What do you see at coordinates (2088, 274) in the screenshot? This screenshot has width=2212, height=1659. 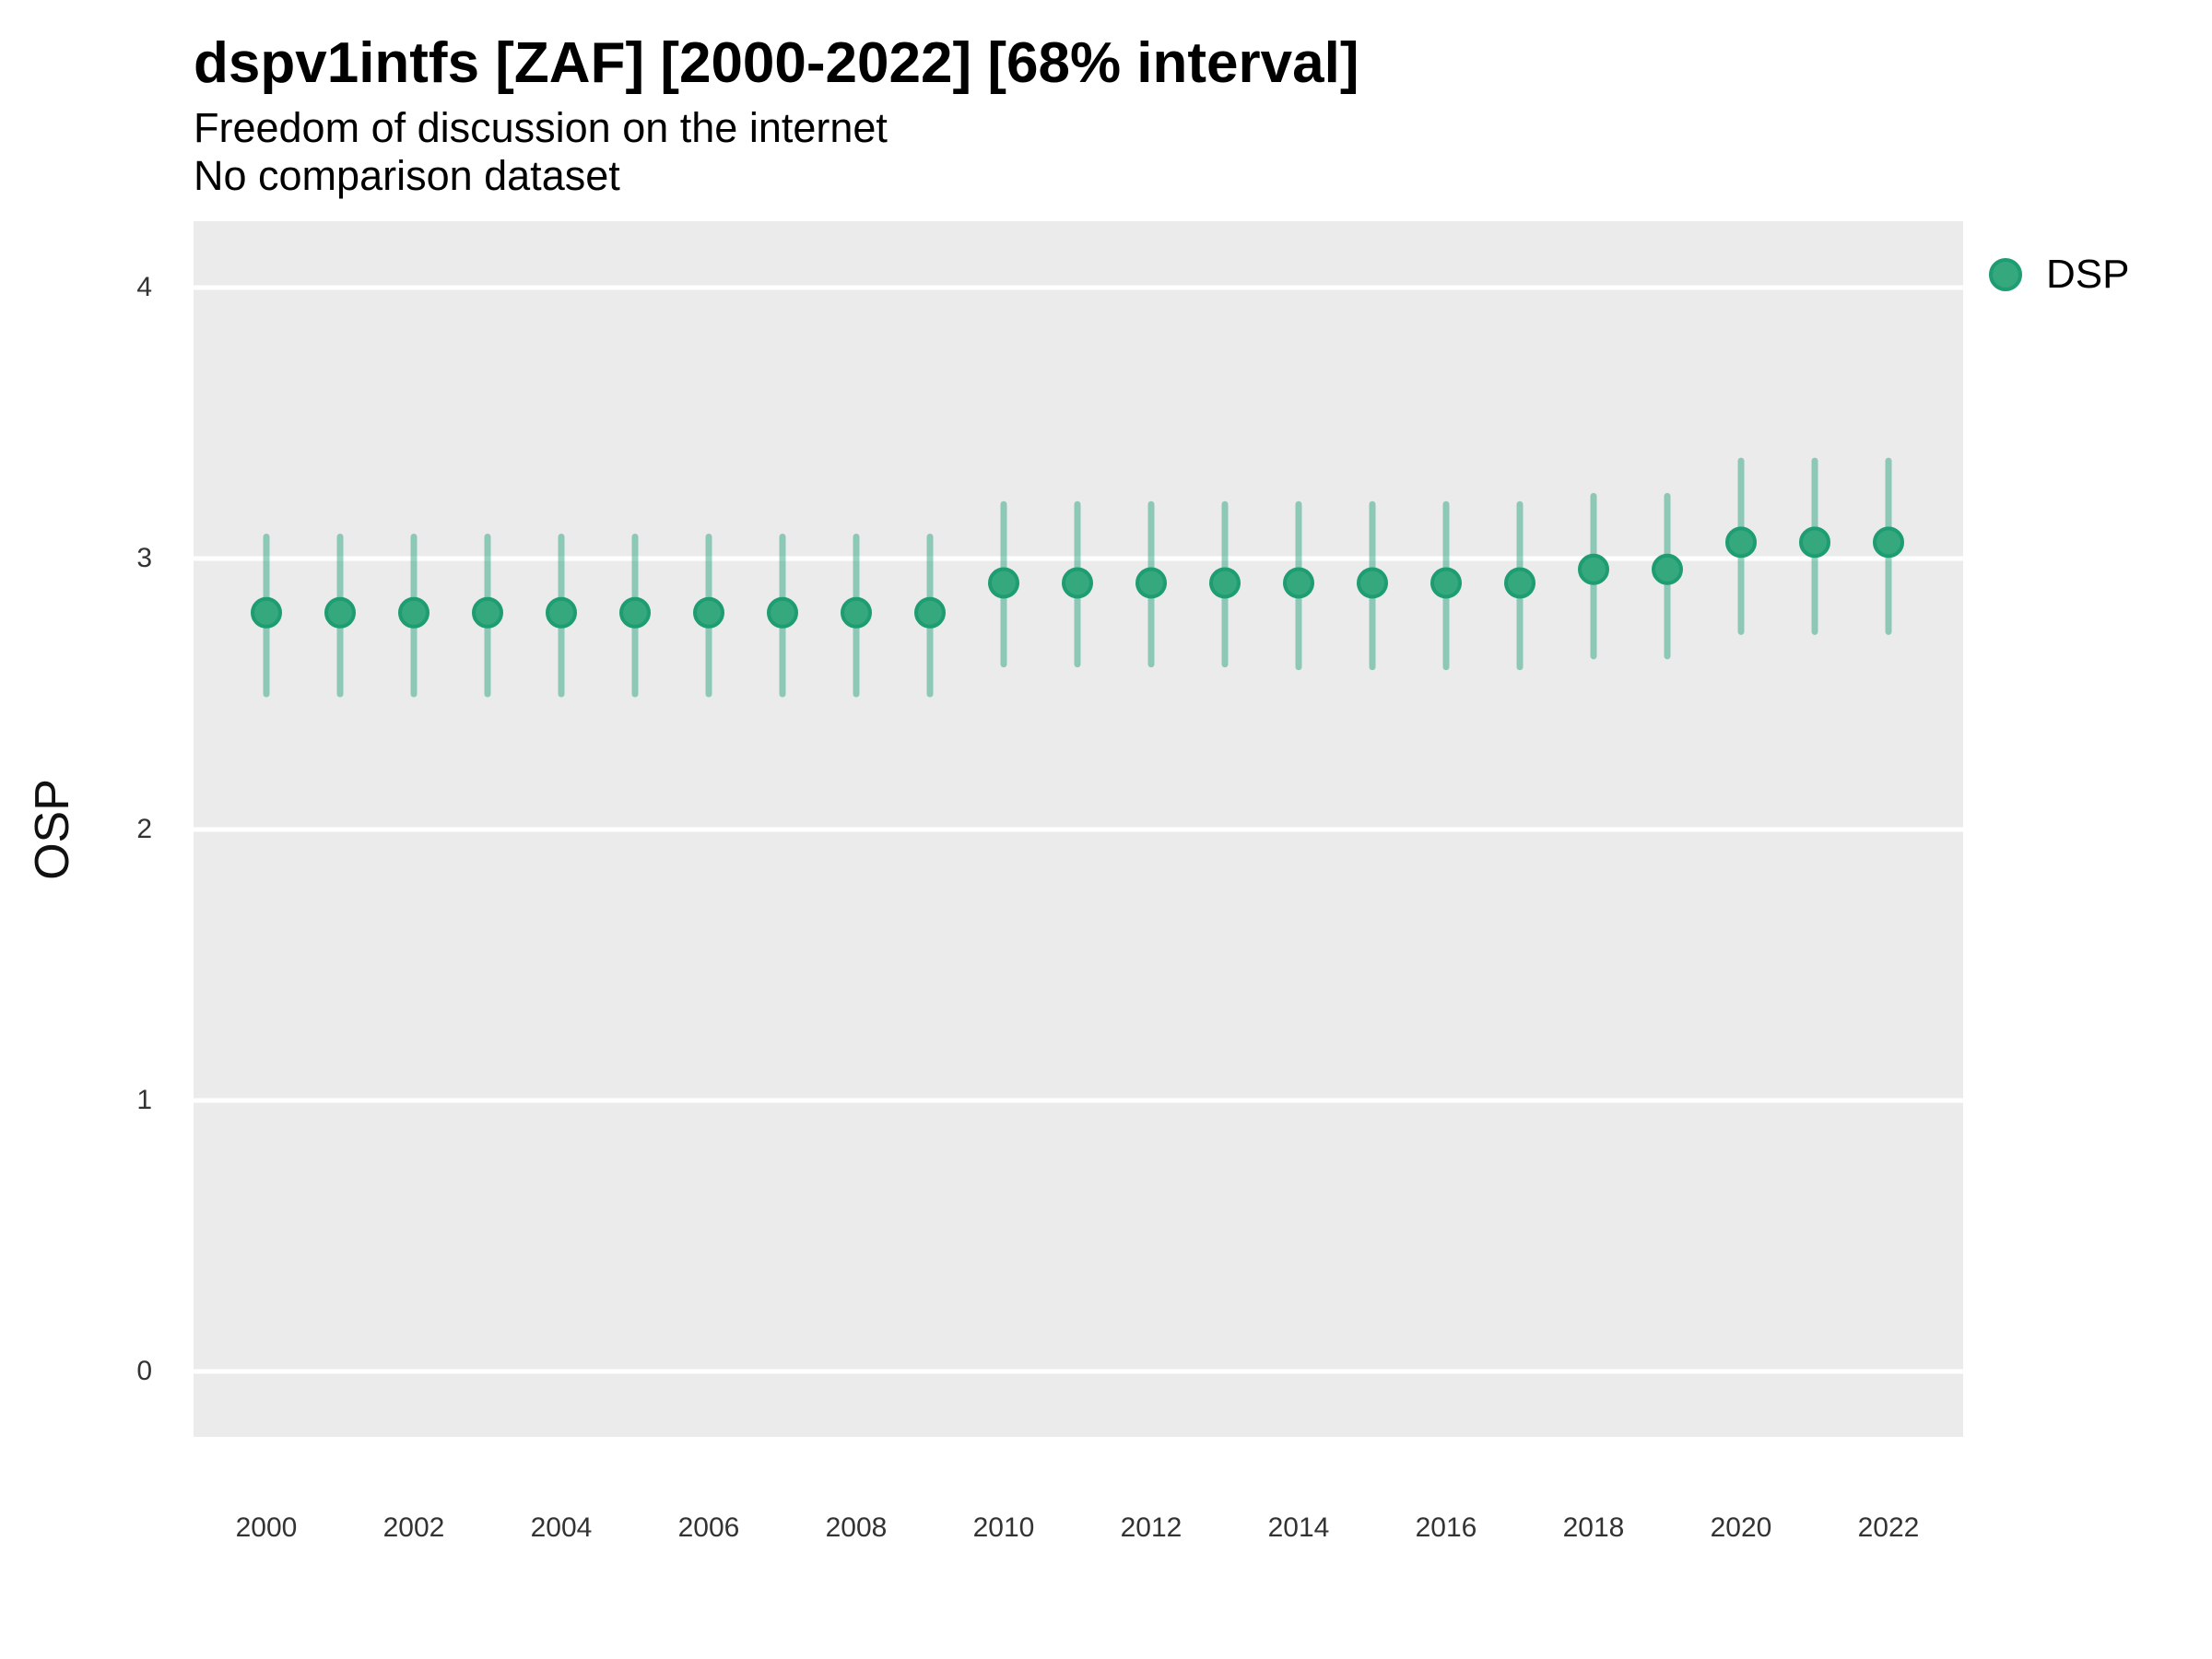 I see `legend-label: DSP` at bounding box center [2088, 274].